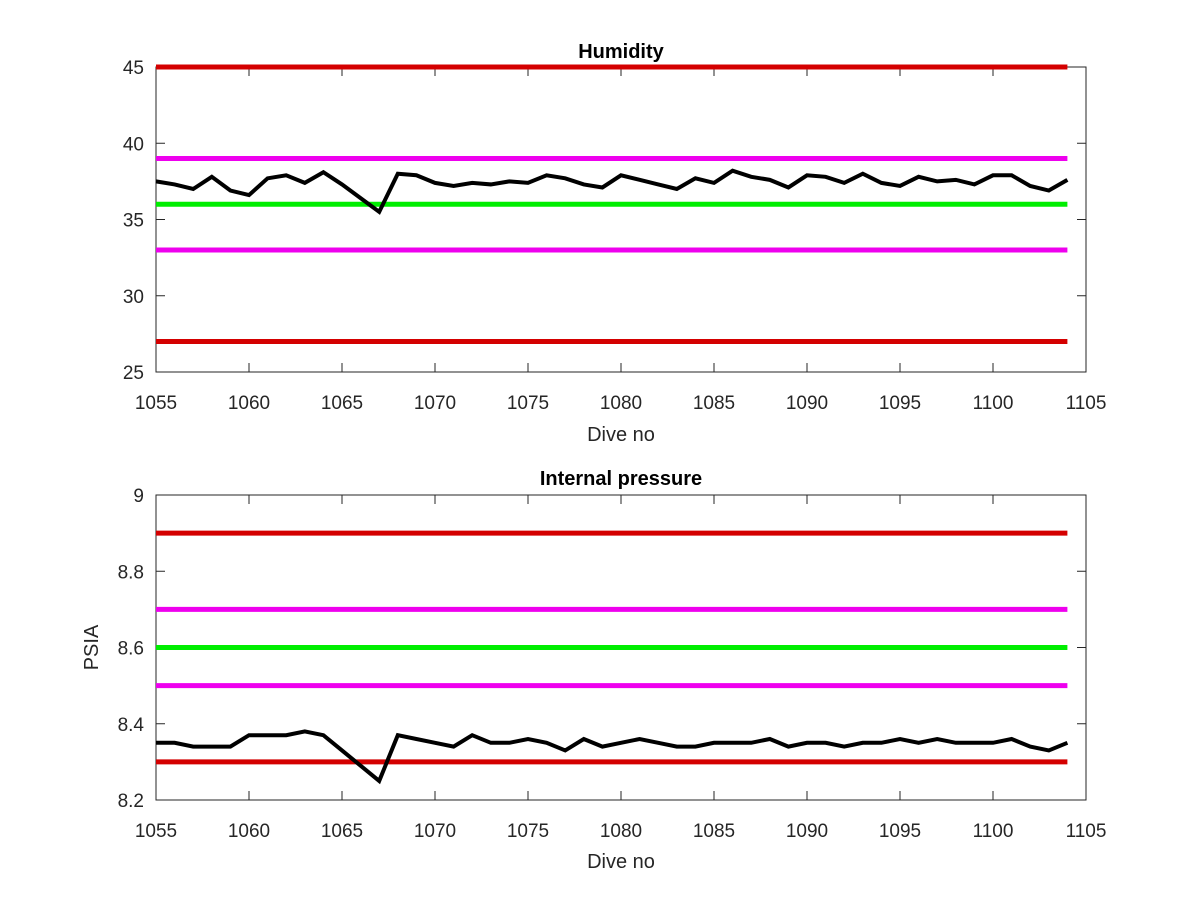 Image resolution: width=1200 pixels, height=900 pixels. What do you see at coordinates (131, 725) in the screenshot?
I see `y-tick-label: 8.4` at bounding box center [131, 725].